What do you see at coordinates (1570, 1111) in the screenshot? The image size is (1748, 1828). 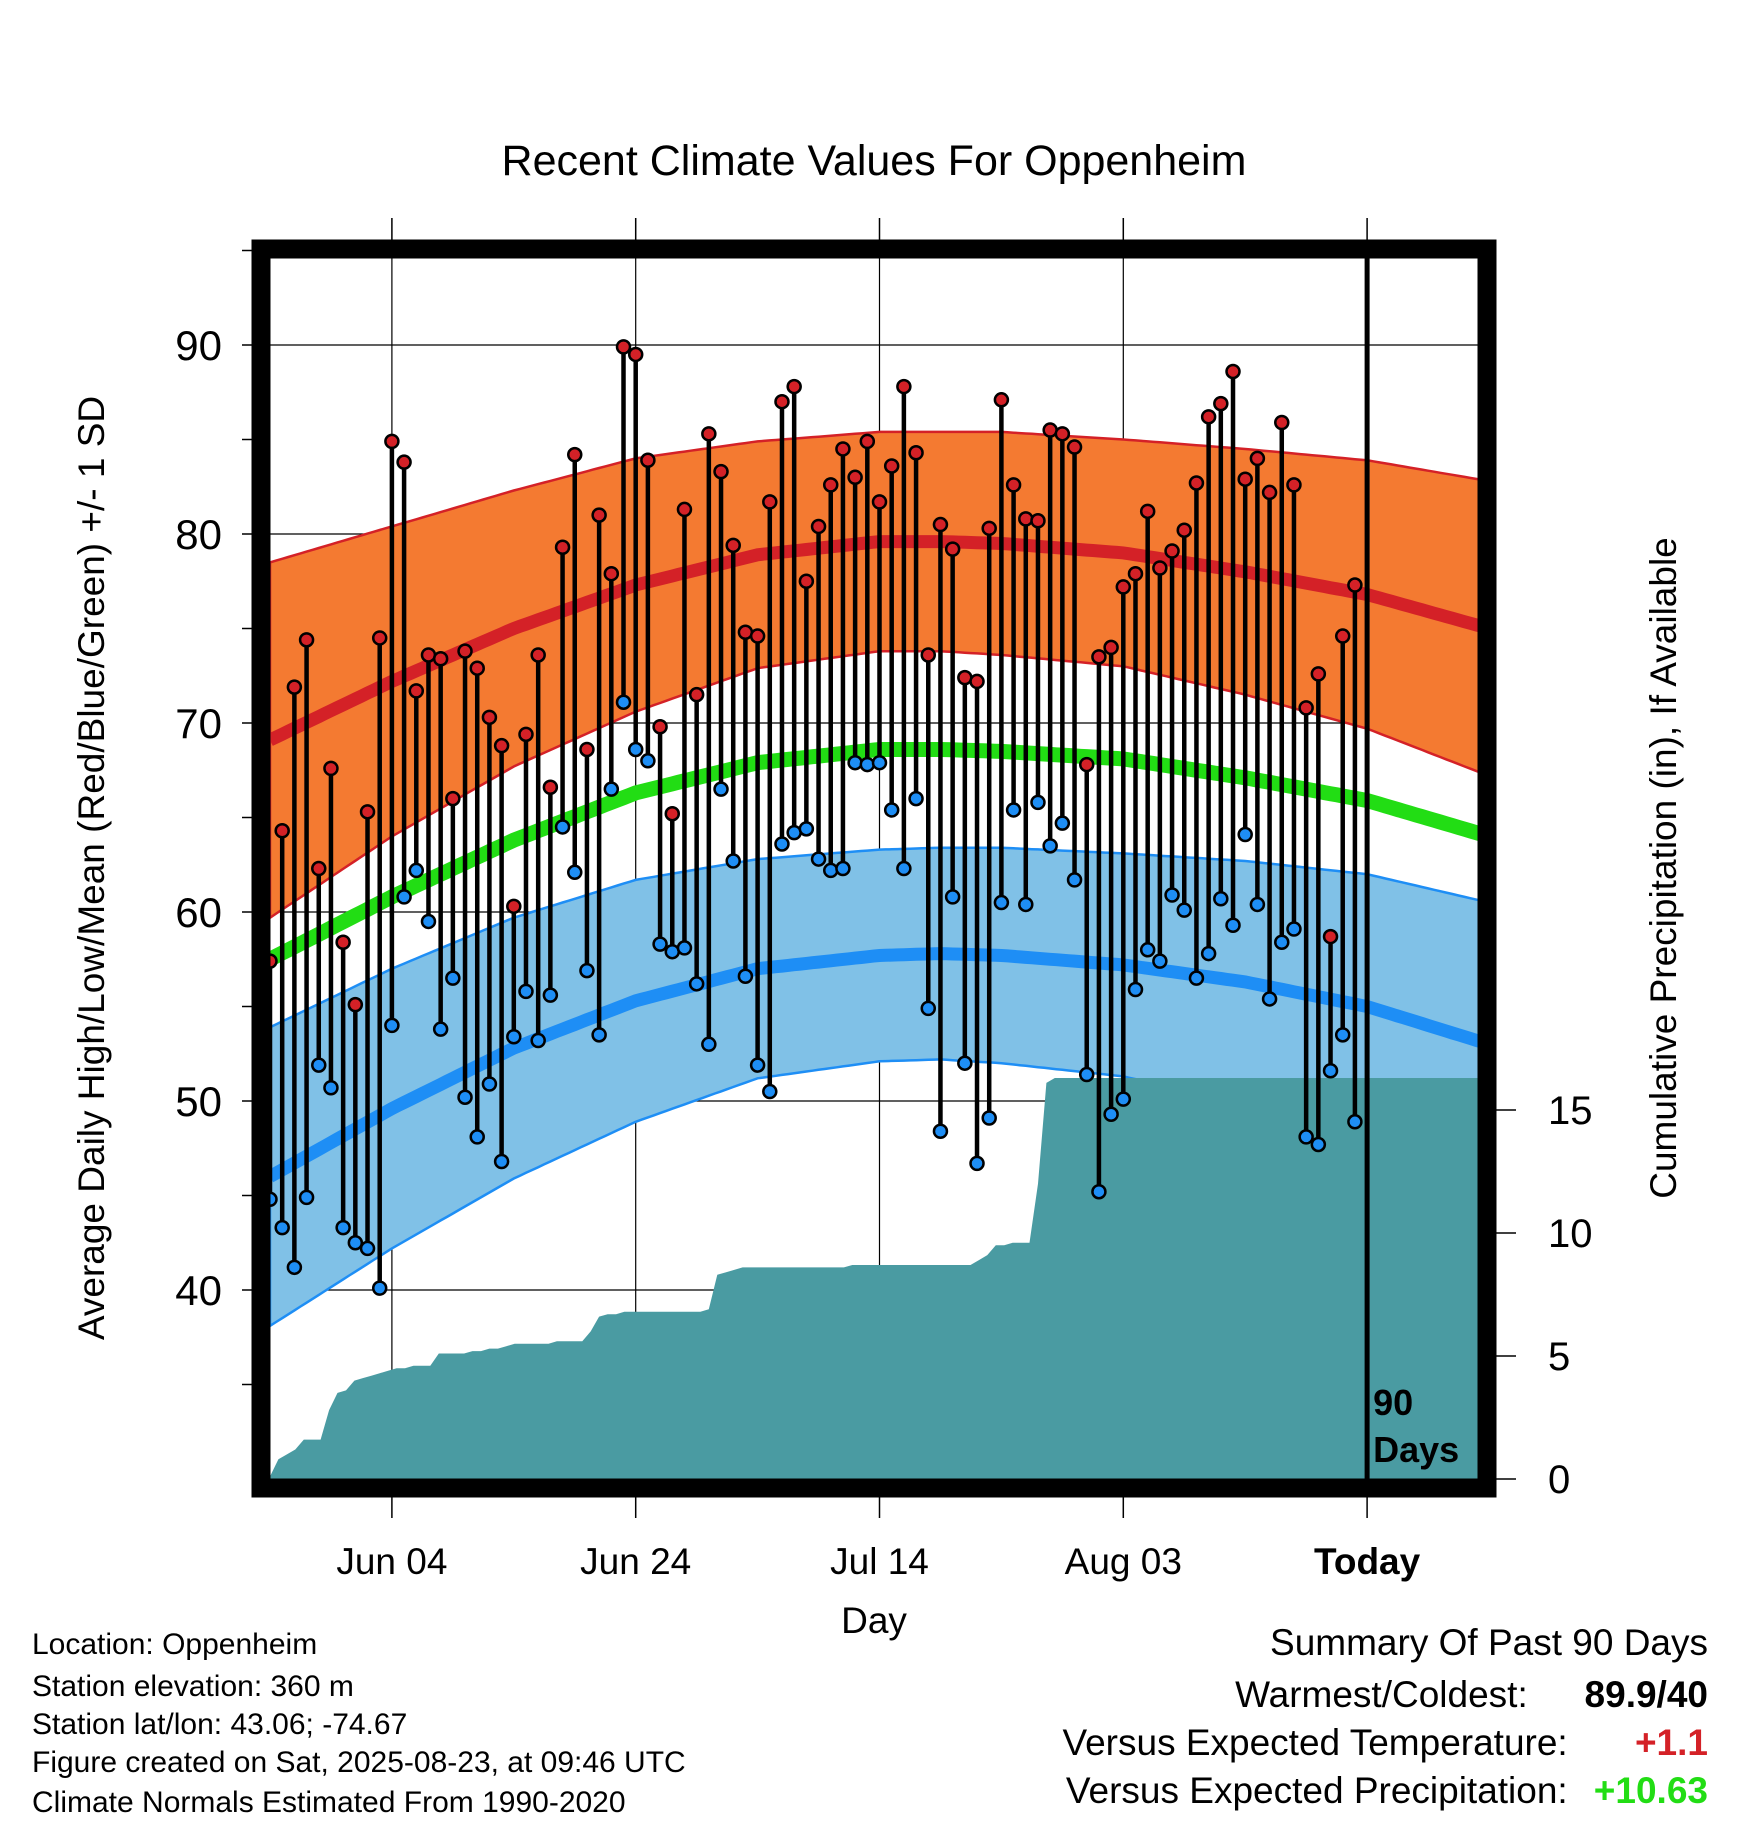 I see `y2-tick-label: 15` at bounding box center [1570, 1111].